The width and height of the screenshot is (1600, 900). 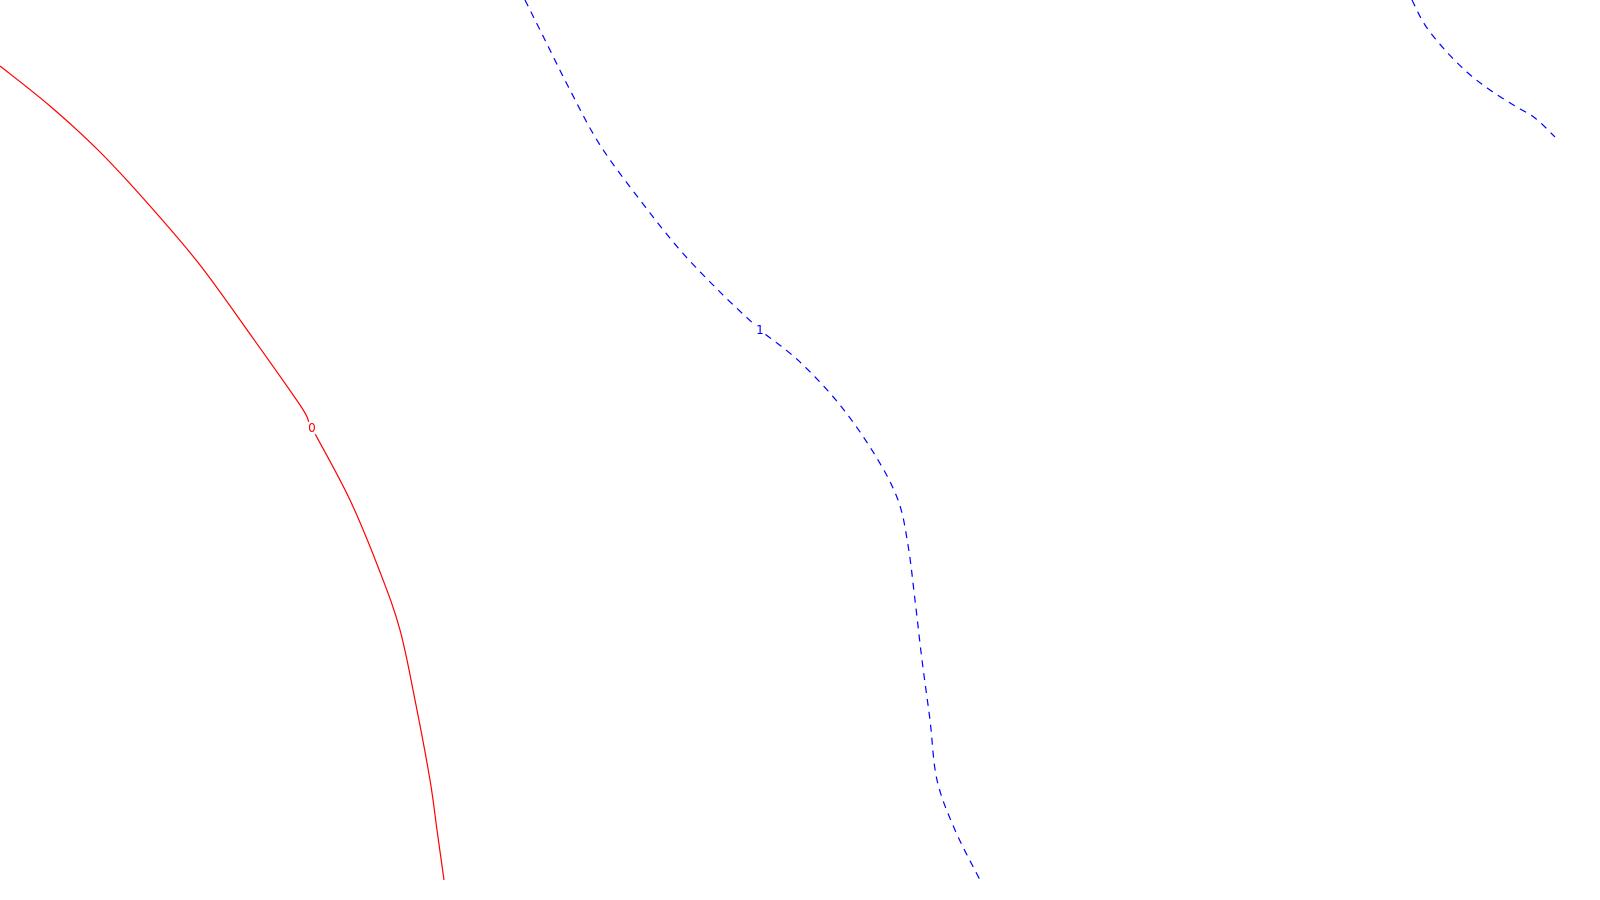 I want to click on contour-label-0: 0, so click(x=312, y=428).